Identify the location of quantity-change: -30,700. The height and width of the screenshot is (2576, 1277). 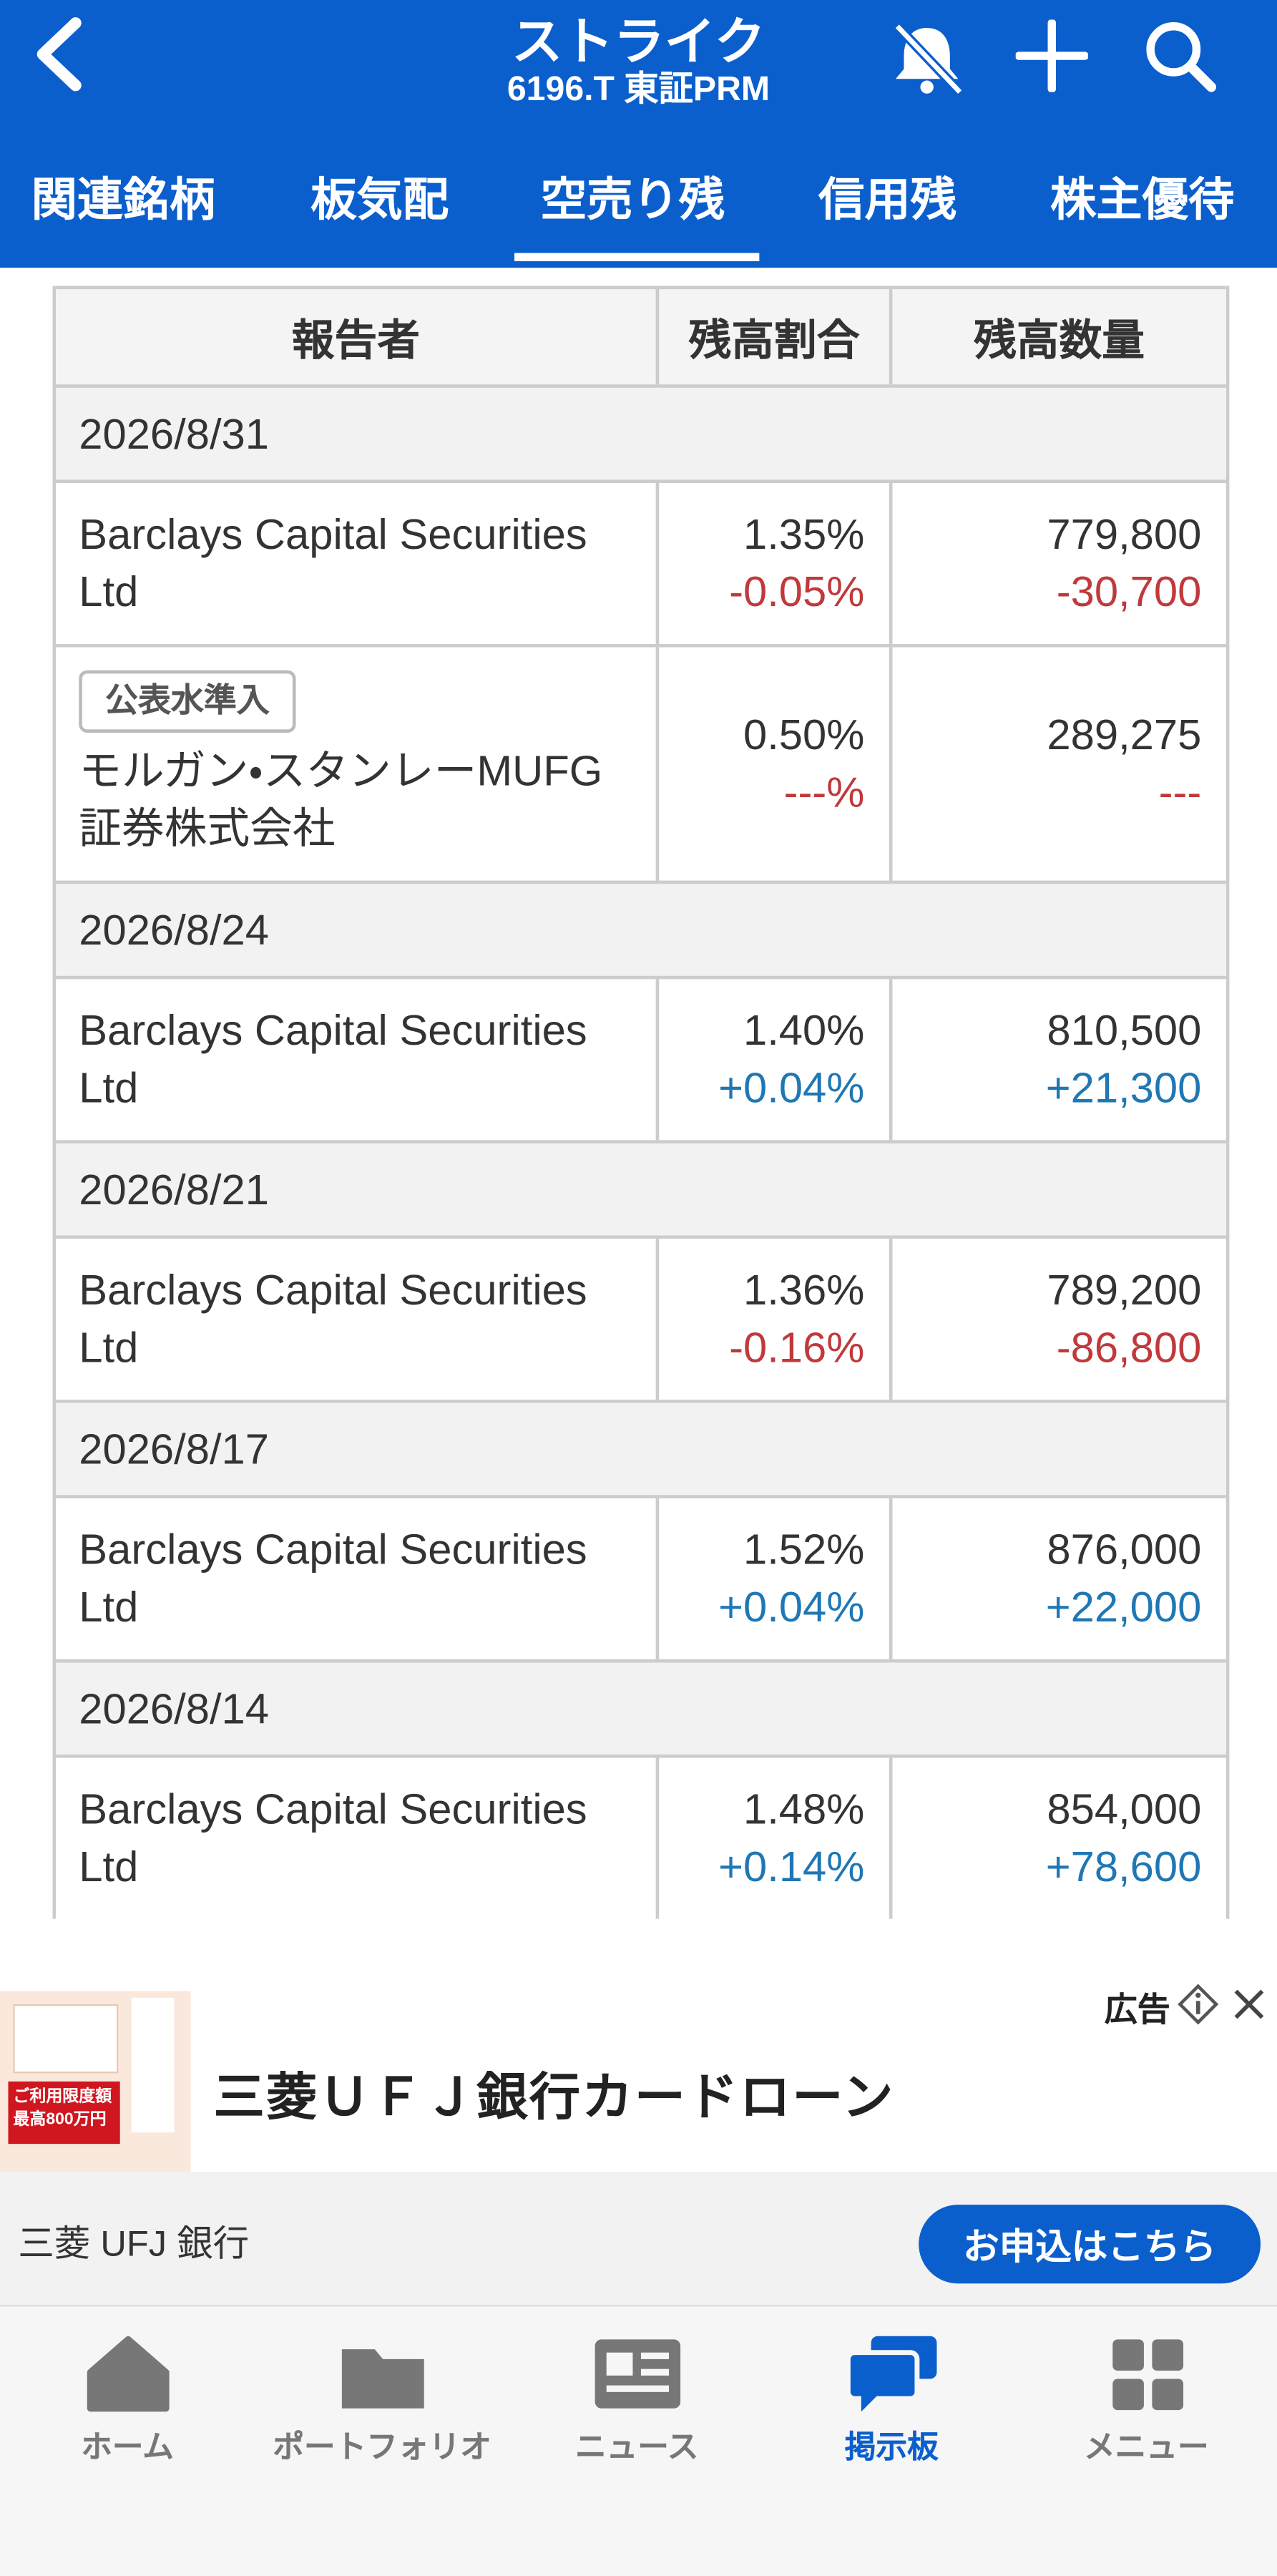
(1129, 591).